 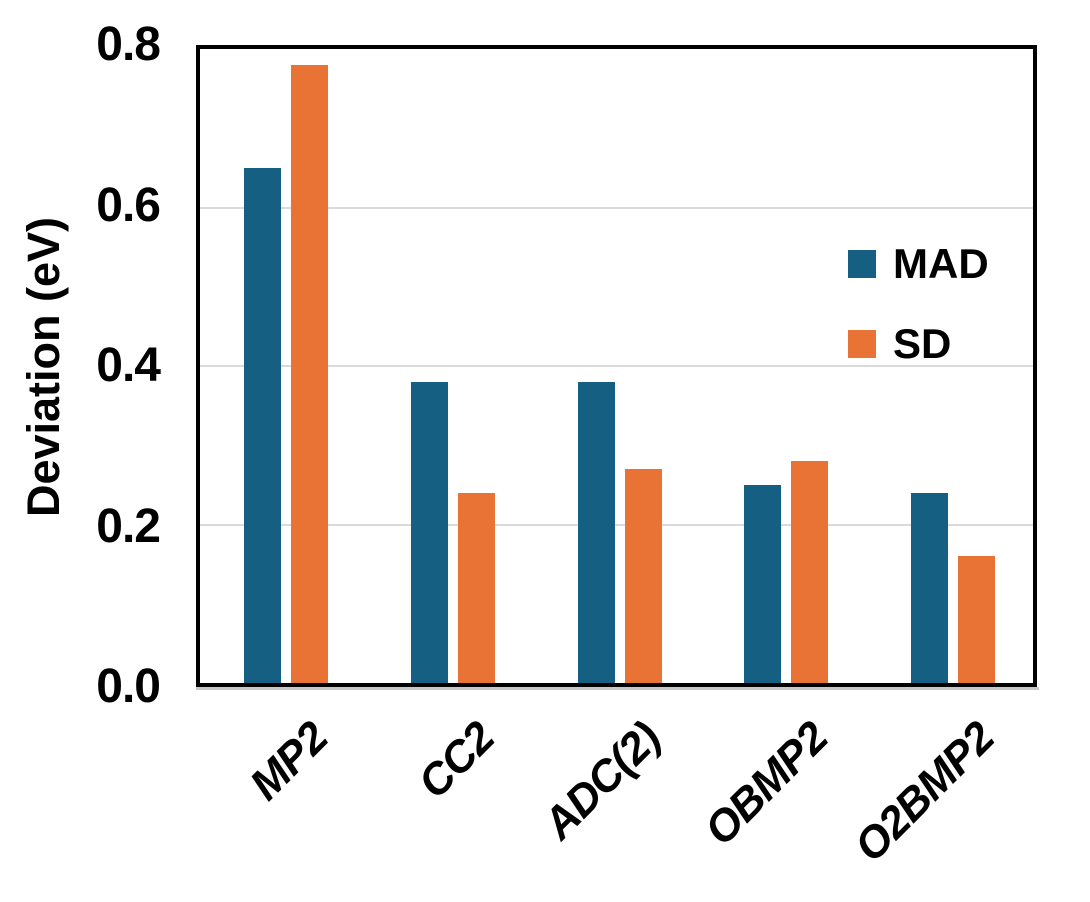 I want to click on x-tick-label-cc2: CC2, so click(x=456, y=760).